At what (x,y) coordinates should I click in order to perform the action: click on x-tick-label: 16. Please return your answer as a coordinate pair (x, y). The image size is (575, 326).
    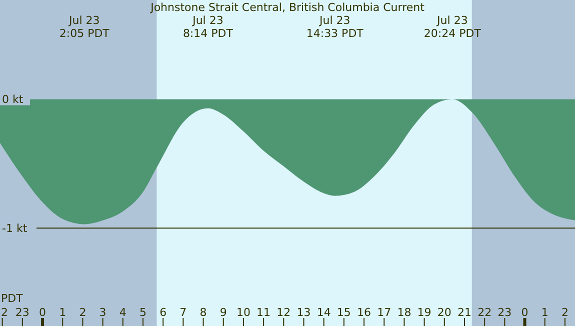
    Looking at the image, I should click on (364, 312).